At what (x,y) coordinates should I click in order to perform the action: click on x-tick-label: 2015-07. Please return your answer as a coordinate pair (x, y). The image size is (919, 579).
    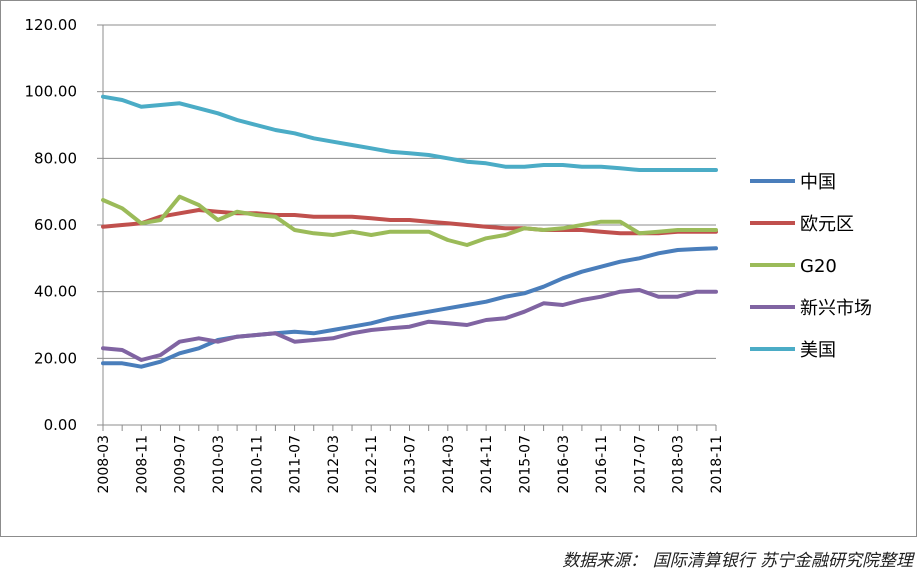
    Looking at the image, I should click on (525, 464).